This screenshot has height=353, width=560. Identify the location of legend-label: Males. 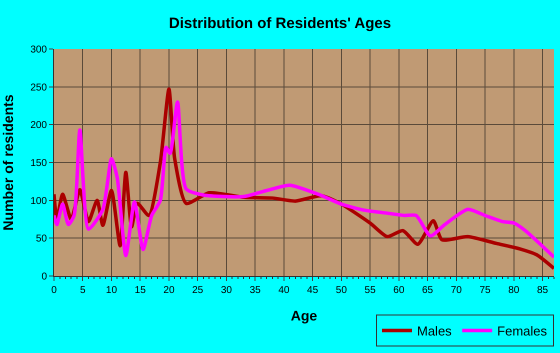
(434, 331).